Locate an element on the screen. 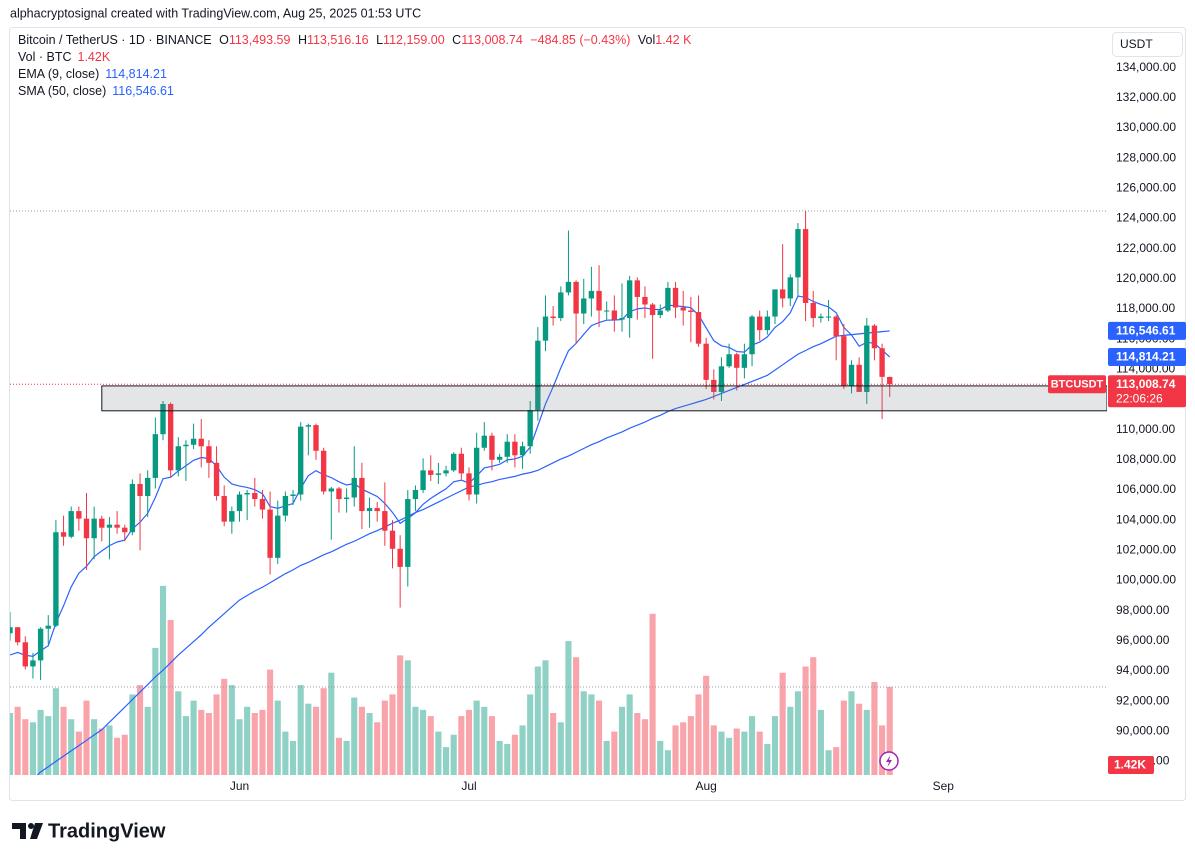 The image size is (1195, 861). legend-name: SMA (50, close) is located at coordinates (62, 91).